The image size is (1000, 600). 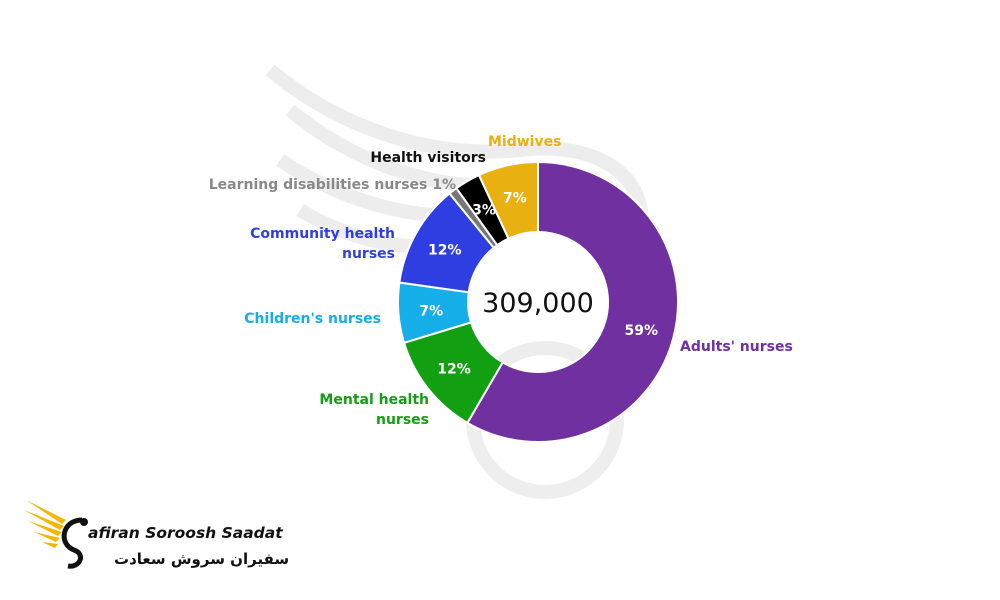 I want to click on slice-value-label: 3%, so click(x=484, y=211).